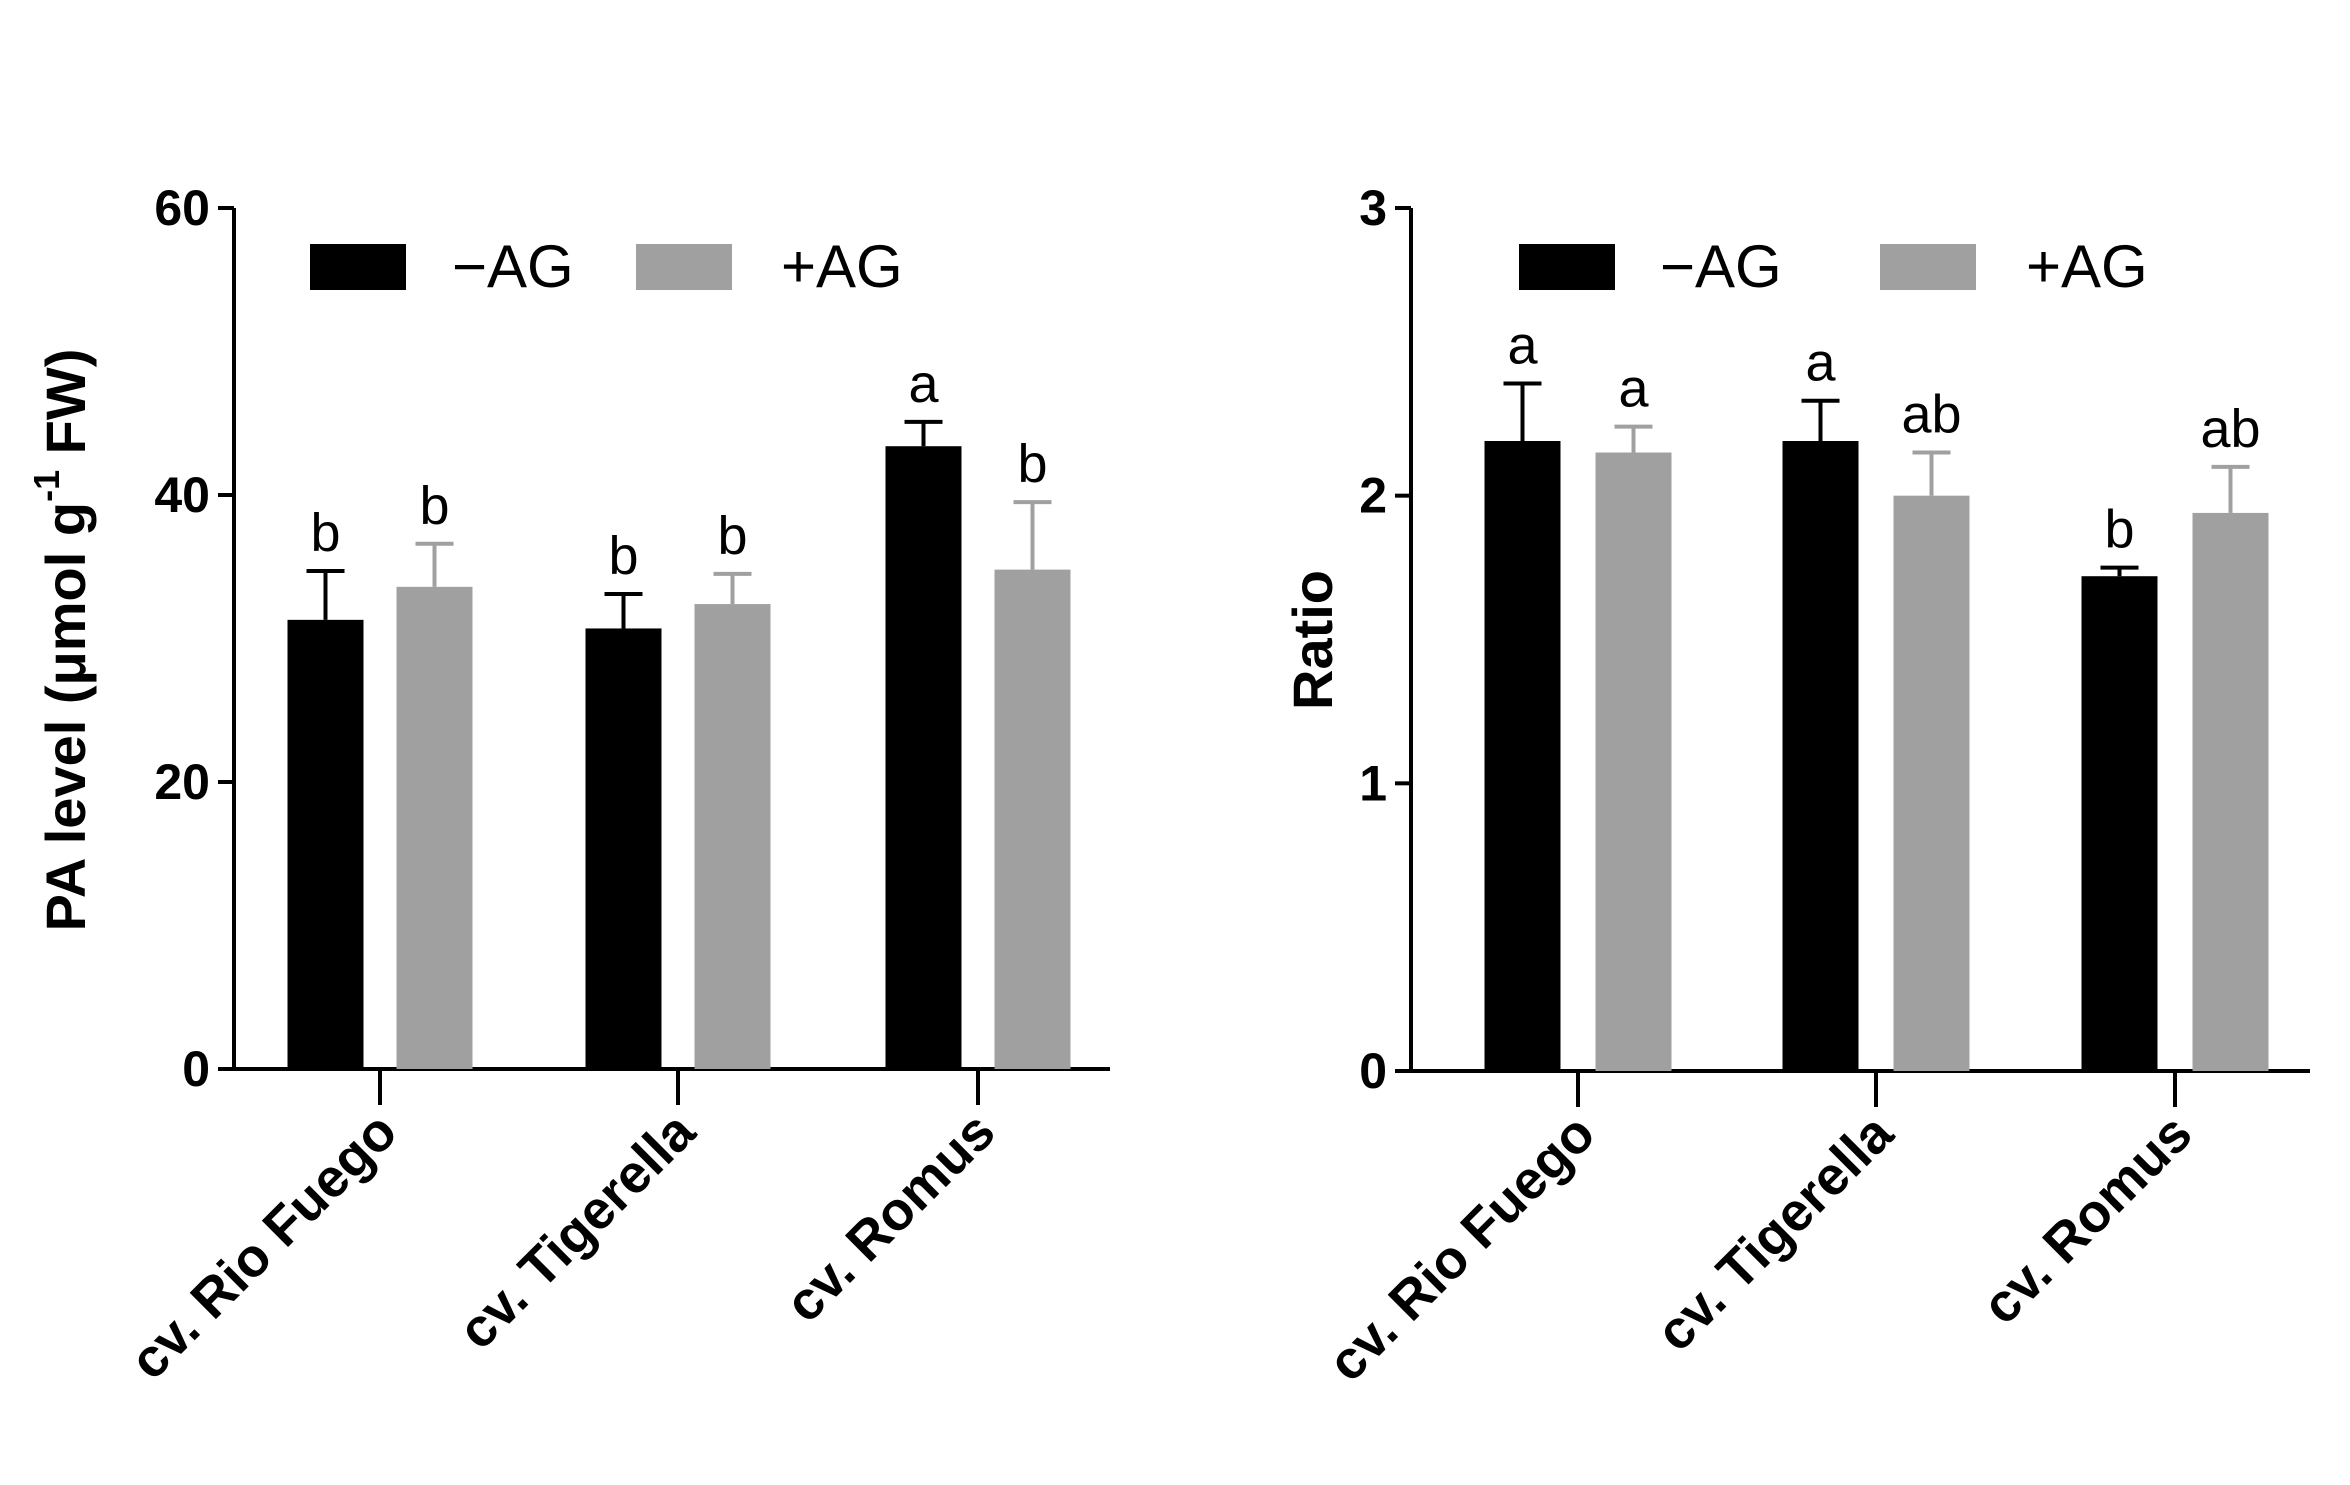  What do you see at coordinates (182, 495) in the screenshot?
I see `y-tick-label: 40` at bounding box center [182, 495].